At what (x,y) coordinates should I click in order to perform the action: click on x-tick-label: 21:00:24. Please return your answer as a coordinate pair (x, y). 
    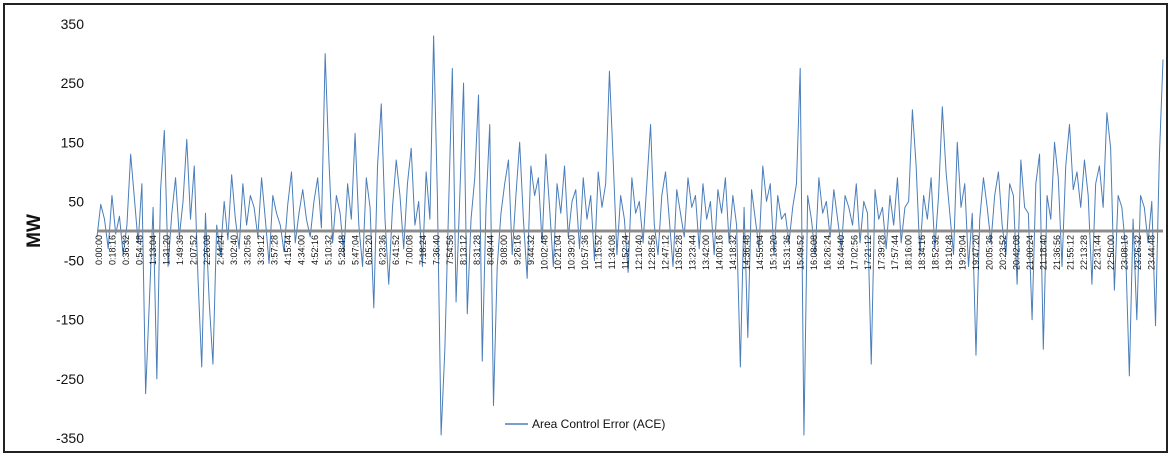
    Looking at the image, I should click on (1030, 252).